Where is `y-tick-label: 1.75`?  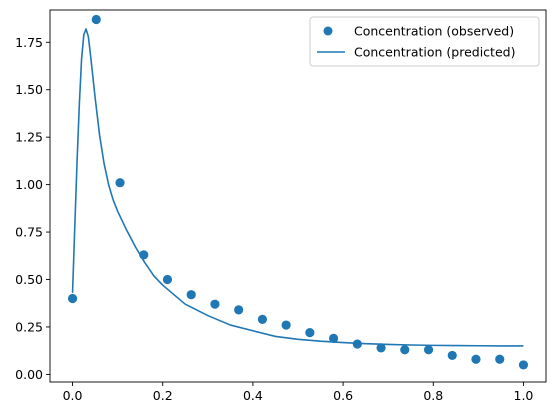 y-tick-label: 1.75 is located at coordinates (29, 42).